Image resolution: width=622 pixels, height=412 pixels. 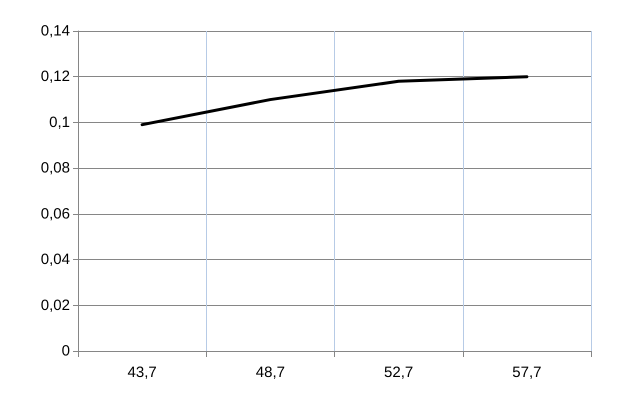 What do you see at coordinates (55, 31) in the screenshot?
I see `y-tick-label: 0,14` at bounding box center [55, 31].